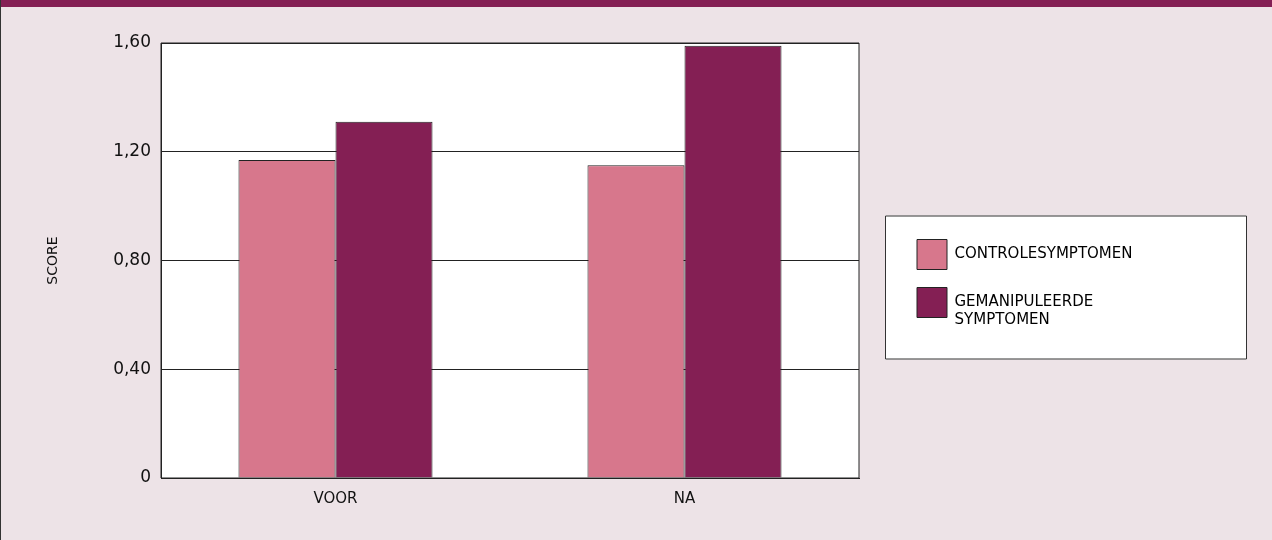  I want to click on y-tick-label: 0, so click(145, 476).